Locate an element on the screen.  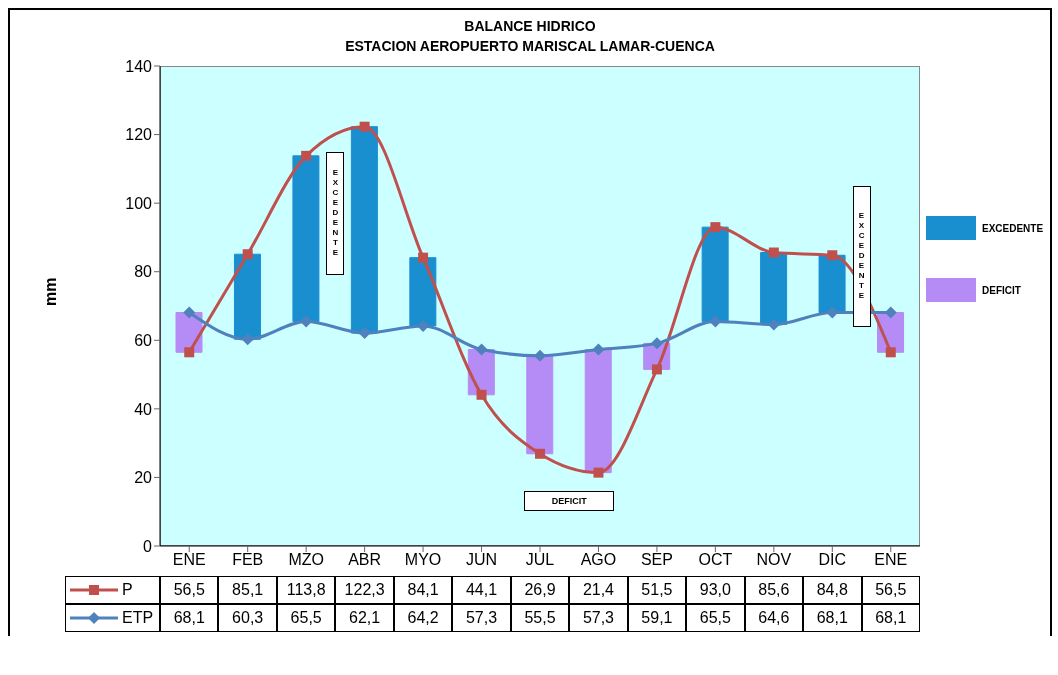
y-tick-label: 20 is located at coordinates (143, 478).